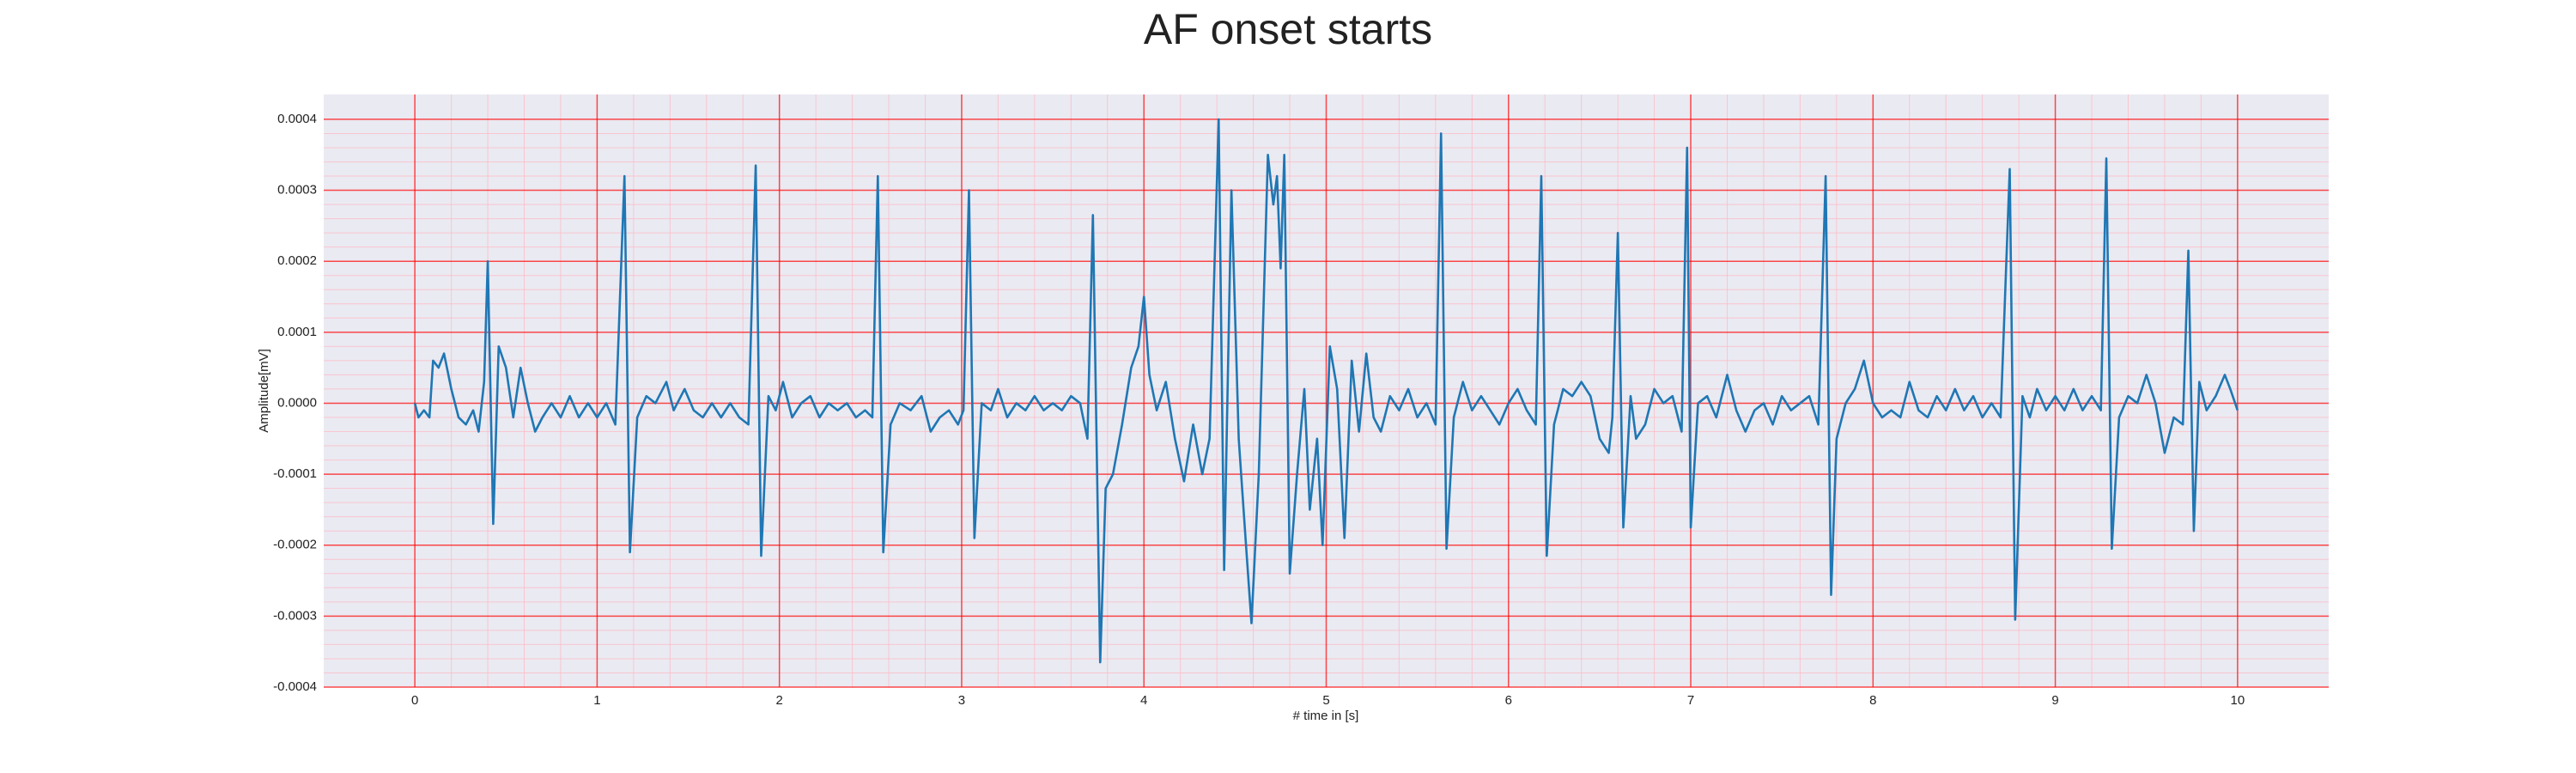 Image resolution: width=2576 pixels, height=773 pixels. Describe the element at coordinates (297, 402) in the screenshot. I see `y-tick-label: 0.0000` at that location.